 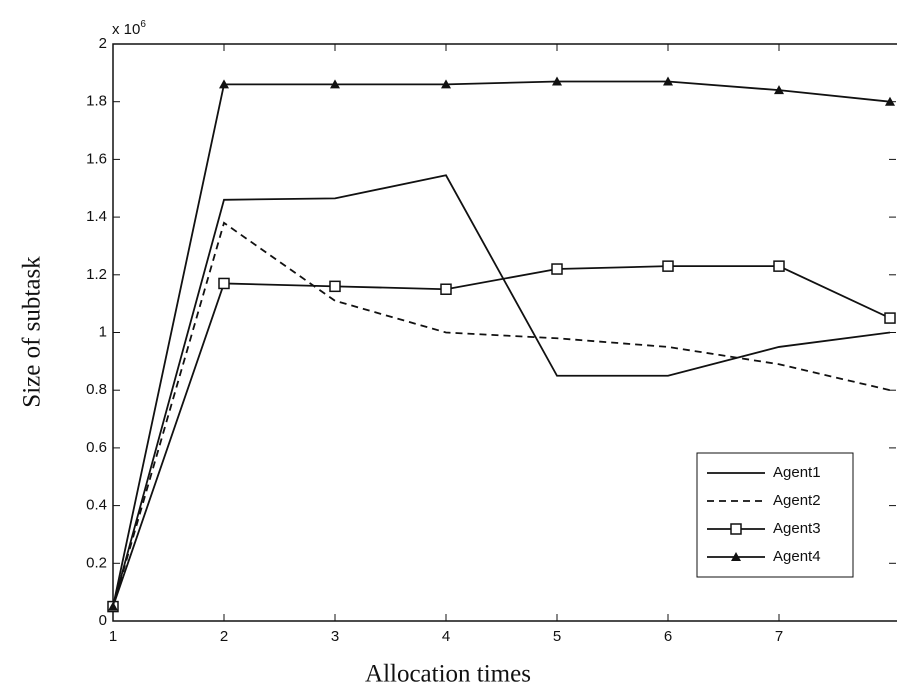 What do you see at coordinates (335, 636) in the screenshot?
I see `x-tick-label: 3` at bounding box center [335, 636].